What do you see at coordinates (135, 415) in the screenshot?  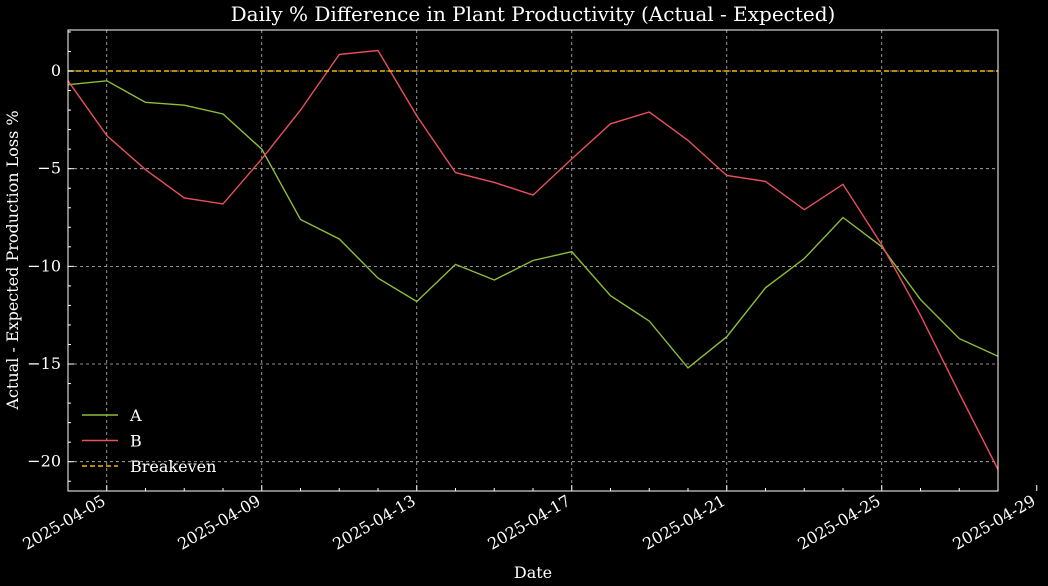 I see `legend-label-a: A` at bounding box center [135, 415].